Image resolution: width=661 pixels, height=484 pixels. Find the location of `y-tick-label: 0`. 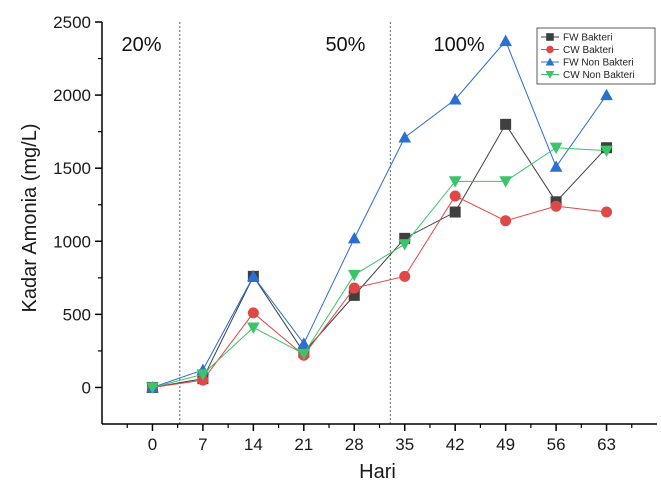

y-tick-label: 0 is located at coordinates (86, 387).